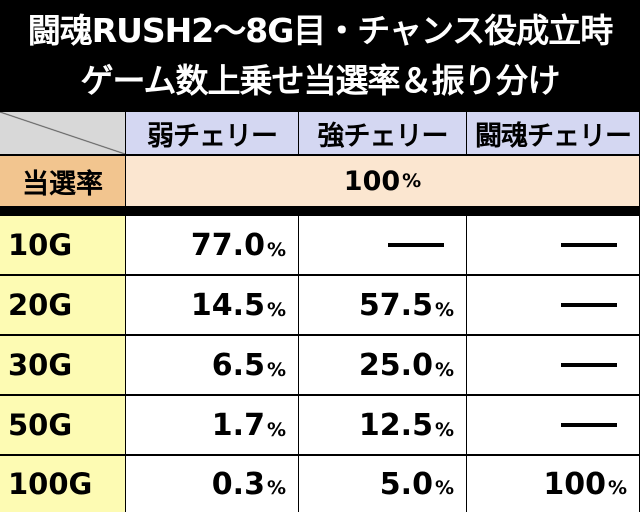  What do you see at coordinates (62, 365) in the screenshot?
I see `row-label: 30G` at bounding box center [62, 365].